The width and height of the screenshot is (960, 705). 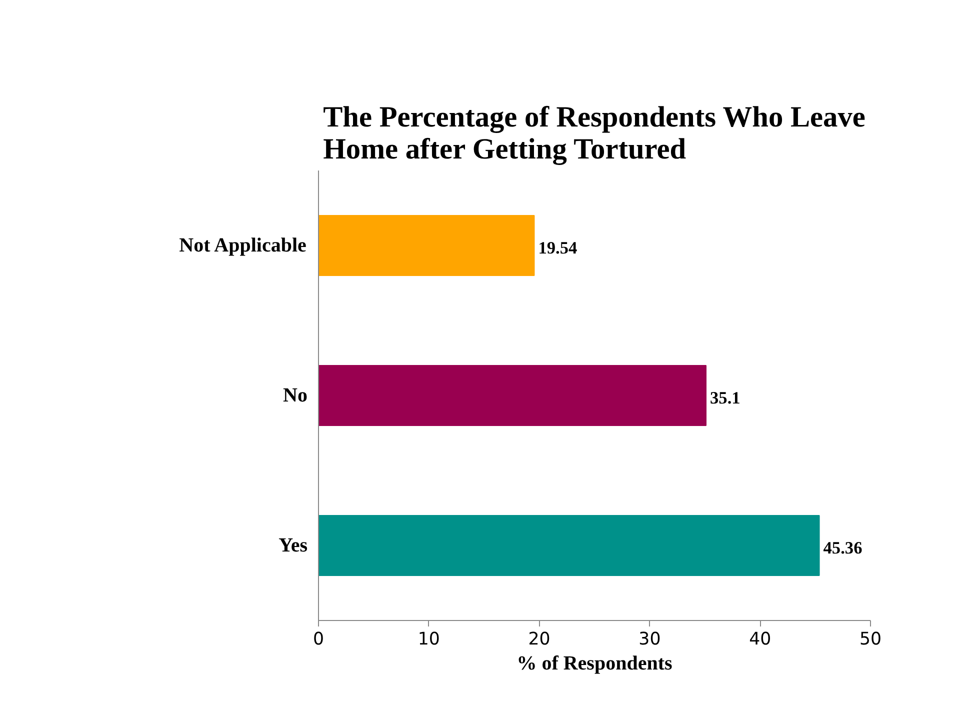 I want to click on data-label: 35.1, so click(x=725, y=398).